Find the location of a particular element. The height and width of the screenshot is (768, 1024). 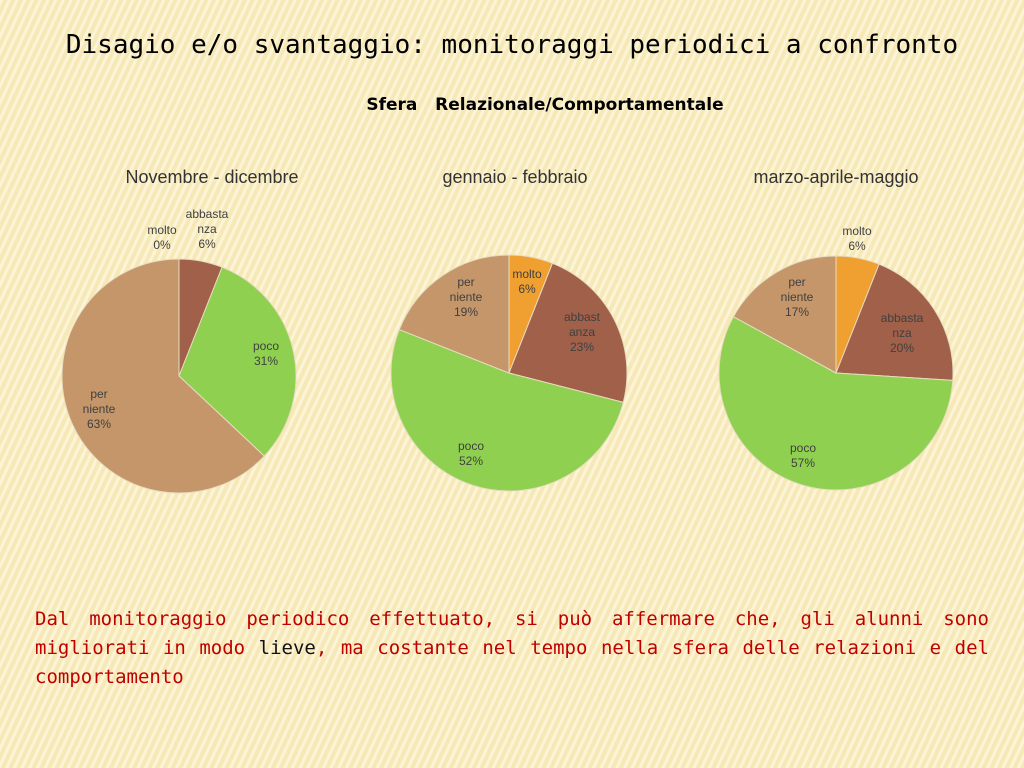

pie-2-slice-poco is located at coordinates (507, 410).